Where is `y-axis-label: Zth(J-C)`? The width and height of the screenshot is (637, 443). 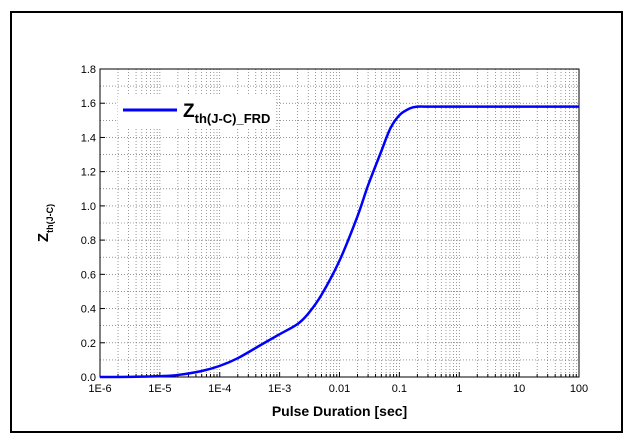 y-axis-label: Zth(J-C) is located at coordinates (45, 223).